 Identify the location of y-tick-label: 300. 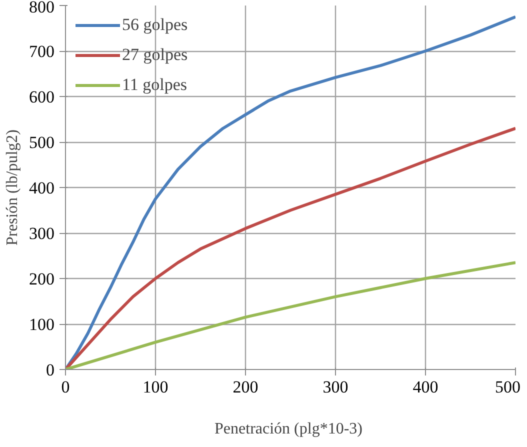
(41, 233).